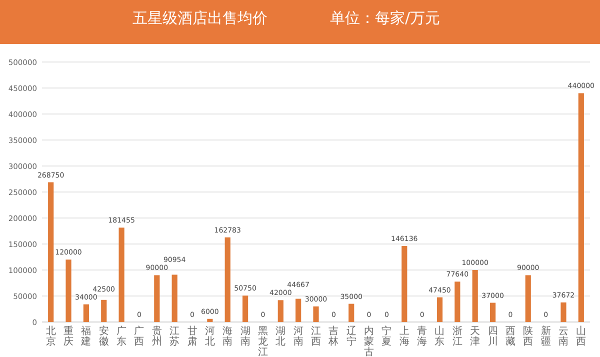  What do you see at coordinates (404, 336) in the screenshot?
I see `x-tick-label: 上海` at bounding box center [404, 336].